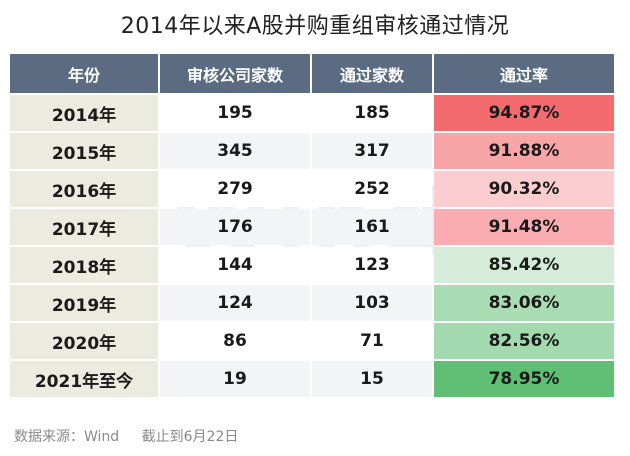 The image size is (630, 456). What do you see at coordinates (524, 379) in the screenshot?
I see `rate-cell: 78.95%` at bounding box center [524, 379].